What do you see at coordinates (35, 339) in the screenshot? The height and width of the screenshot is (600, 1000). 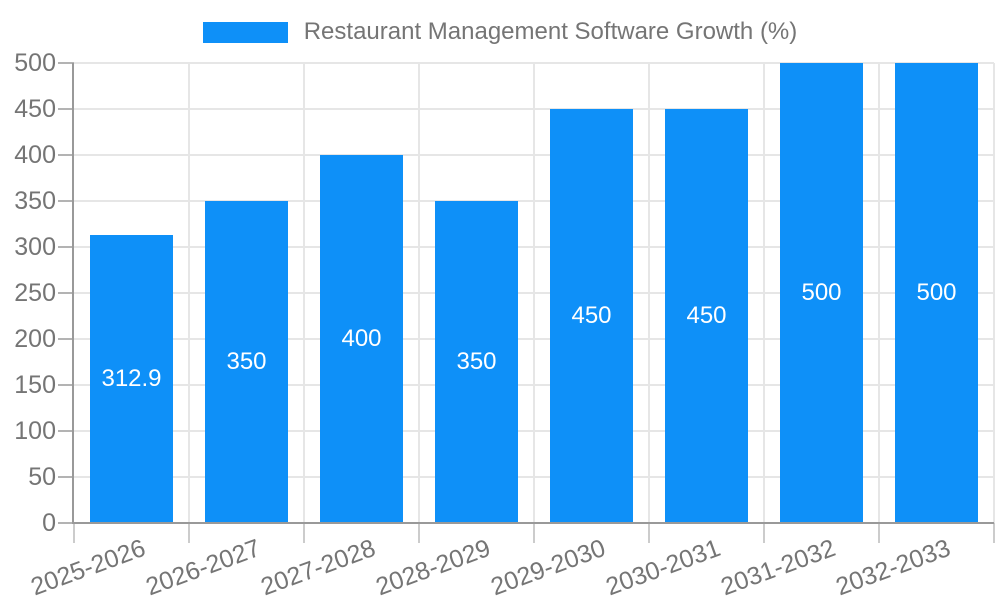 I see `y-axis-tick-label: 200` at bounding box center [35, 339].